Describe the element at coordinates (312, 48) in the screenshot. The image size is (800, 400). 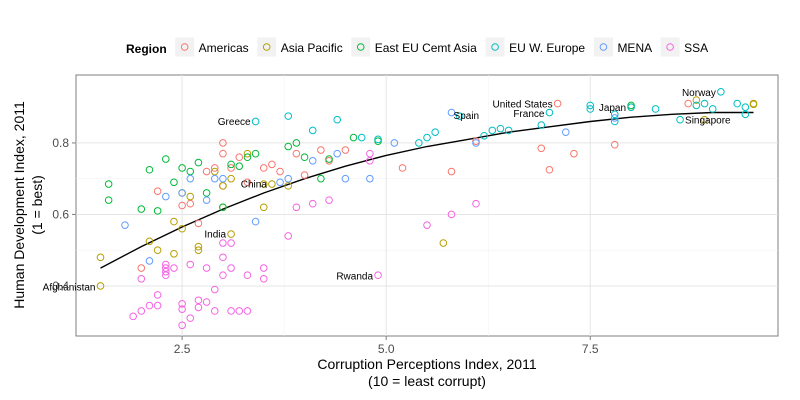
I see `legend-item-label: Asia Pacific` at that location.